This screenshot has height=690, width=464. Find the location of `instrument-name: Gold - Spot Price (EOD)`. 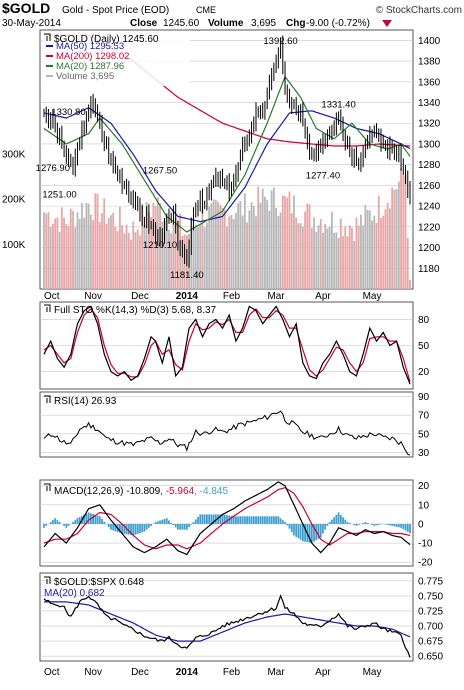

instrument-name: Gold - Spot Price (EOD) is located at coordinates (115, 10).